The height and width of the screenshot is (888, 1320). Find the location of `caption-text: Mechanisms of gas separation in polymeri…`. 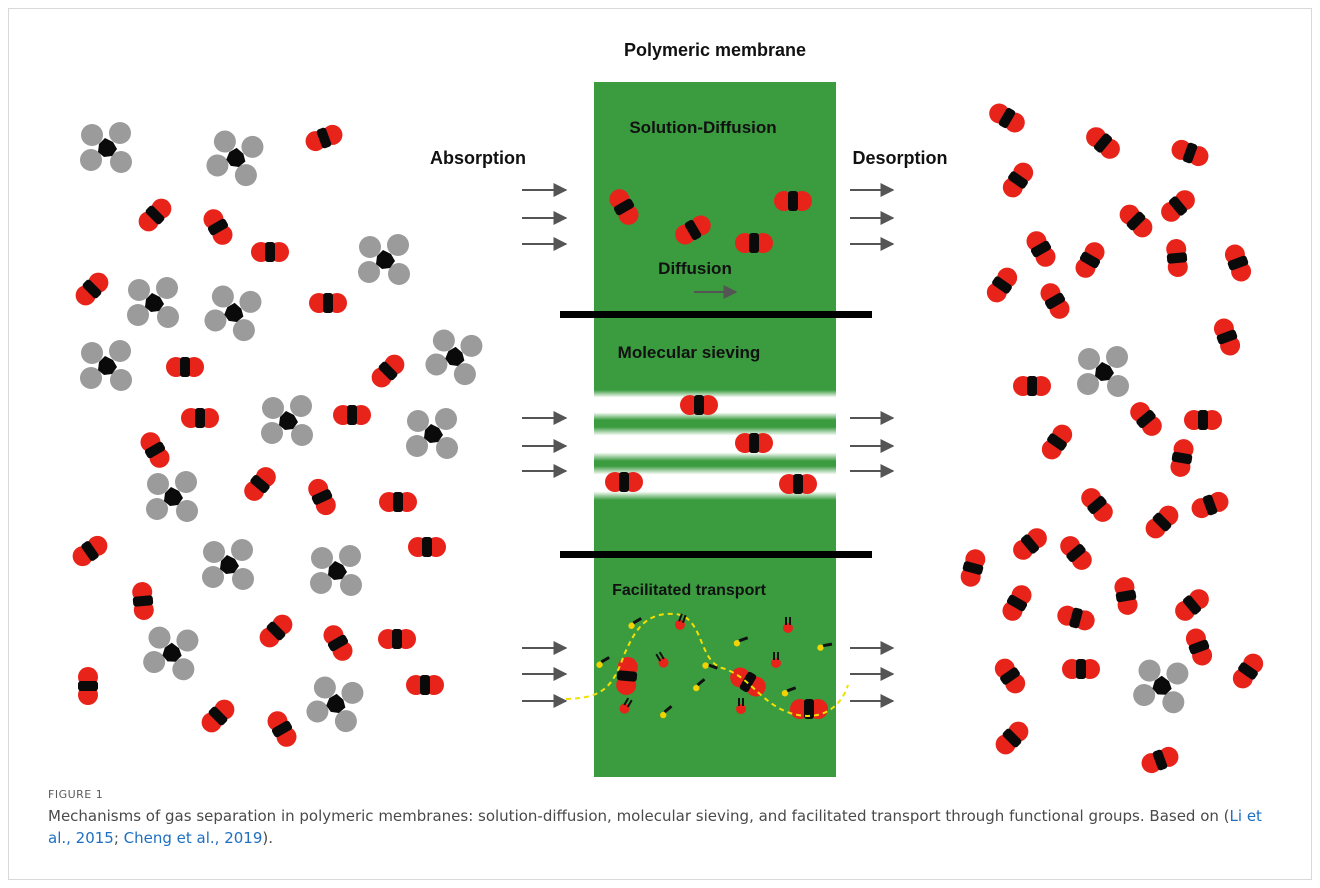

caption-text: Mechanisms of gas separation in polymeri… is located at coordinates (655, 827).